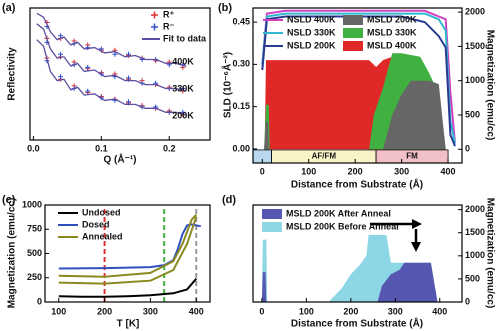  I want to click on y-tick-label: 0.30, so click(241, 64).